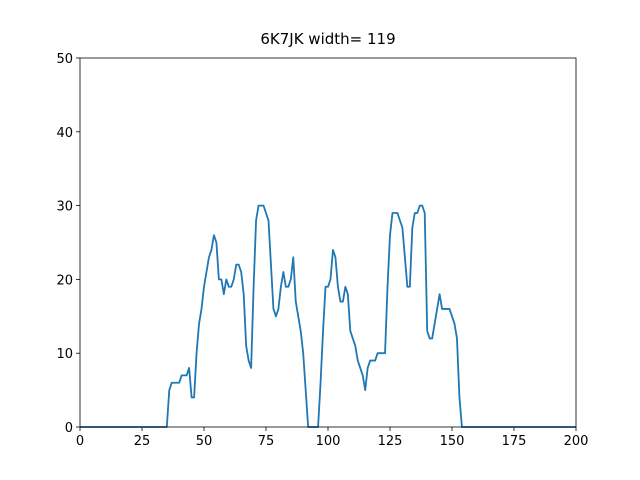  Describe the element at coordinates (64, 207) in the screenshot. I see `y-tick-label: 30` at that location.